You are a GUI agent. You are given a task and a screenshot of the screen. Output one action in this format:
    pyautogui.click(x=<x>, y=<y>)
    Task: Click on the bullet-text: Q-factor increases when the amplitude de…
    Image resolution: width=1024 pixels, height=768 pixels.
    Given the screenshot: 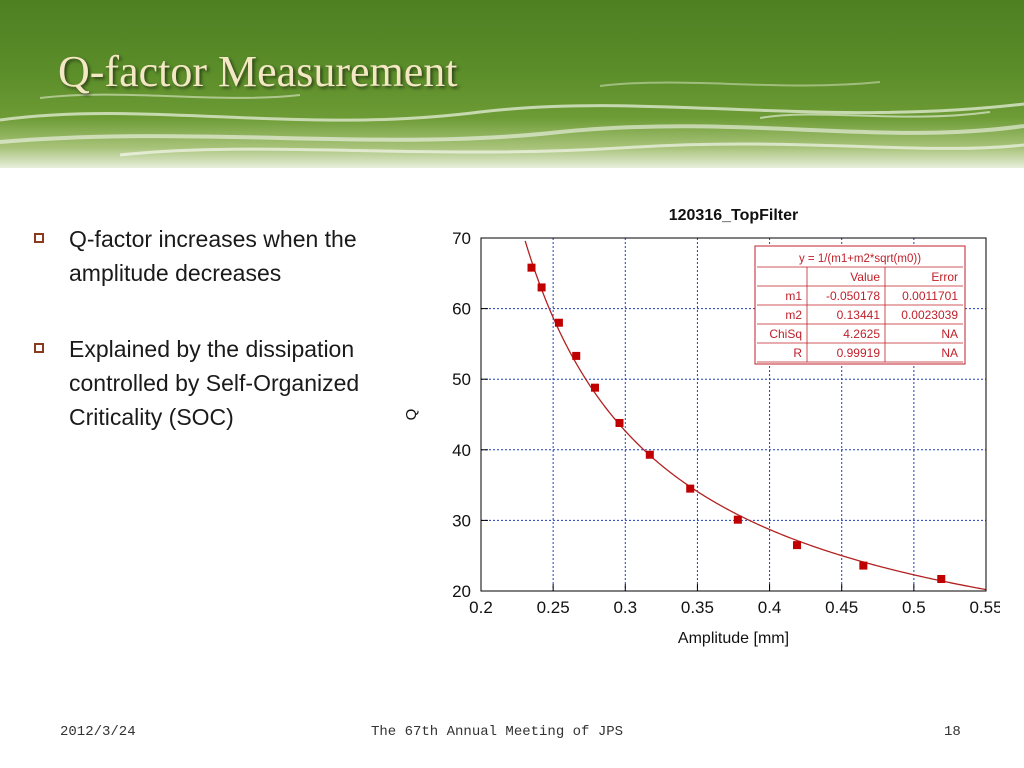 What is the action you would take?
    pyautogui.click(x=213, y=256)
    